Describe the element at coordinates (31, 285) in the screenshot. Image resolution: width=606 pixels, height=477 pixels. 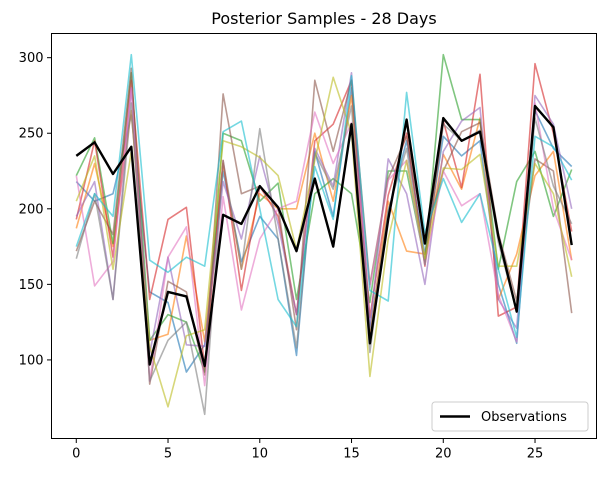
I see `y-tick-label-150: 150` at that location.